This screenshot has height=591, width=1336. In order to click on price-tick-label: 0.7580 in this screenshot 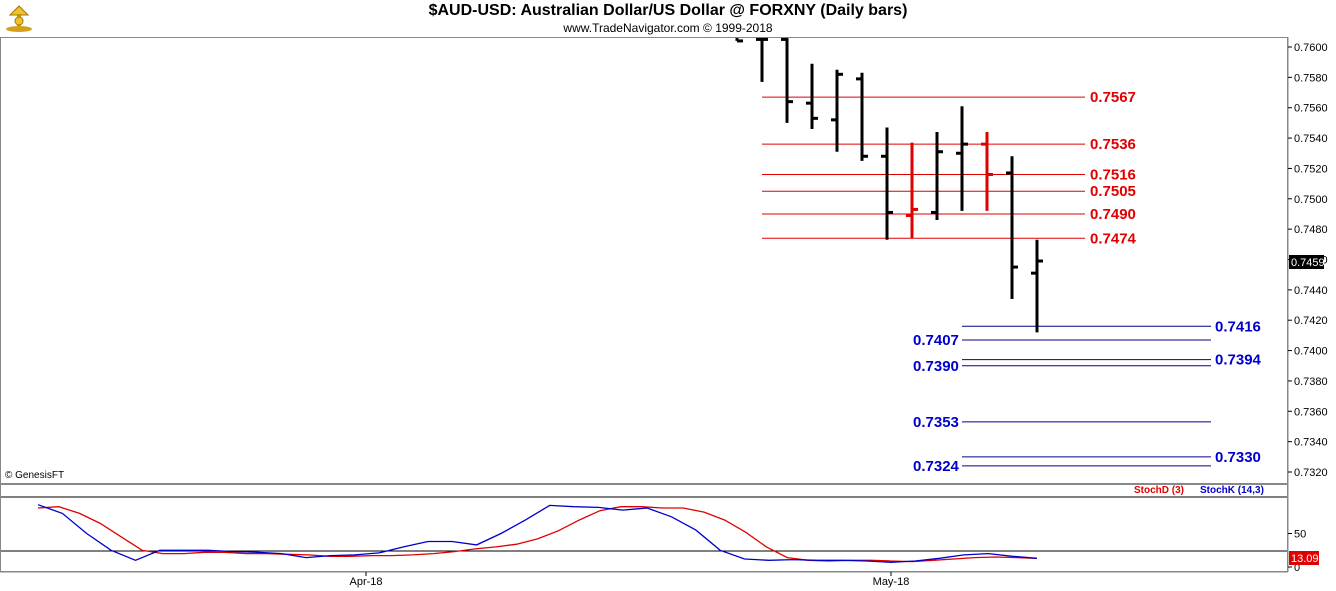, I will do `click(1311, 78)`.